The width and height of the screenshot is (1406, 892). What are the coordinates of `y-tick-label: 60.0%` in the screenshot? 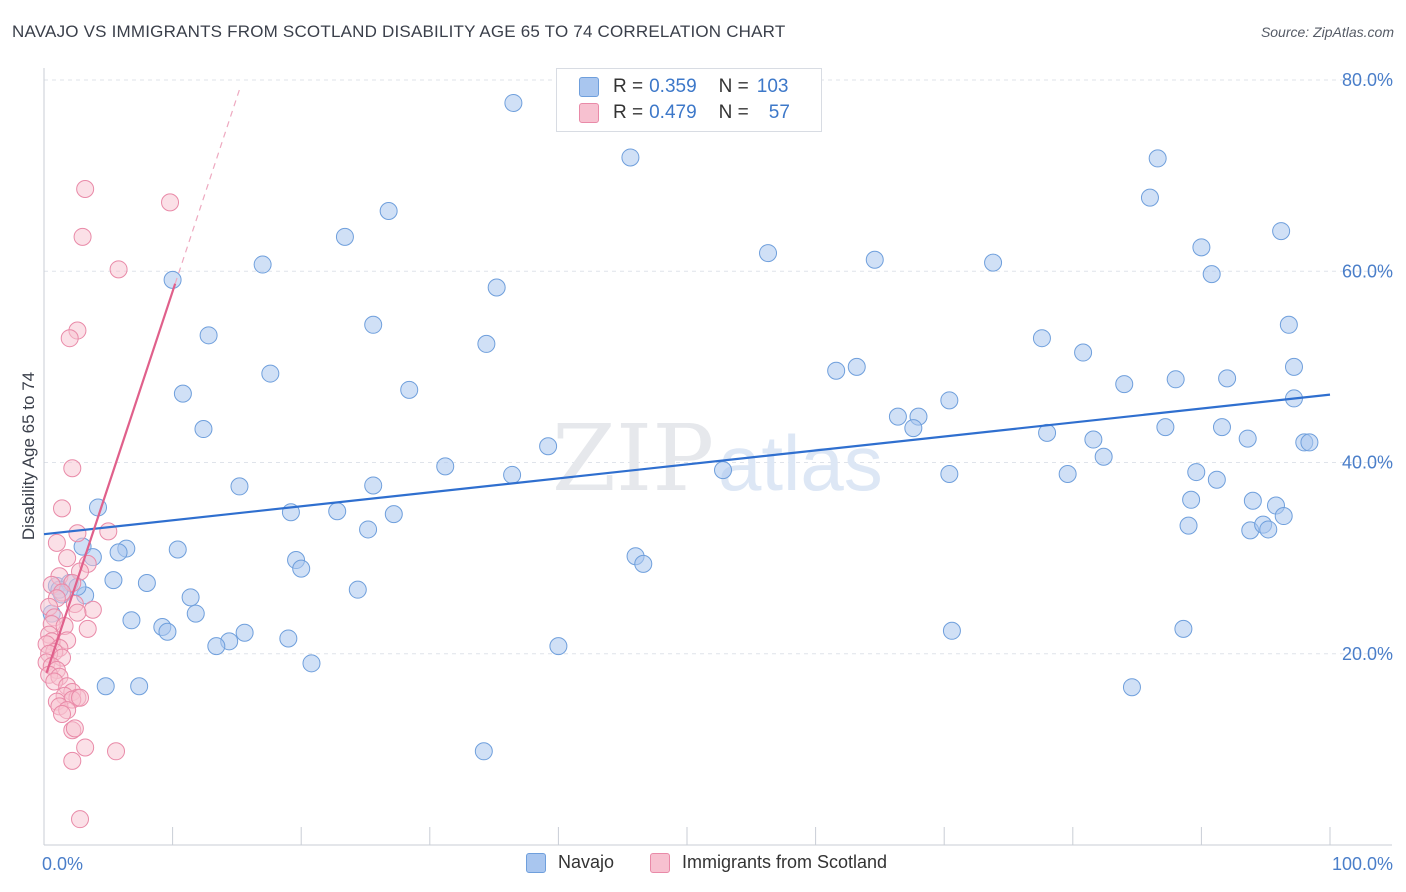 It's located at (1367, 271).